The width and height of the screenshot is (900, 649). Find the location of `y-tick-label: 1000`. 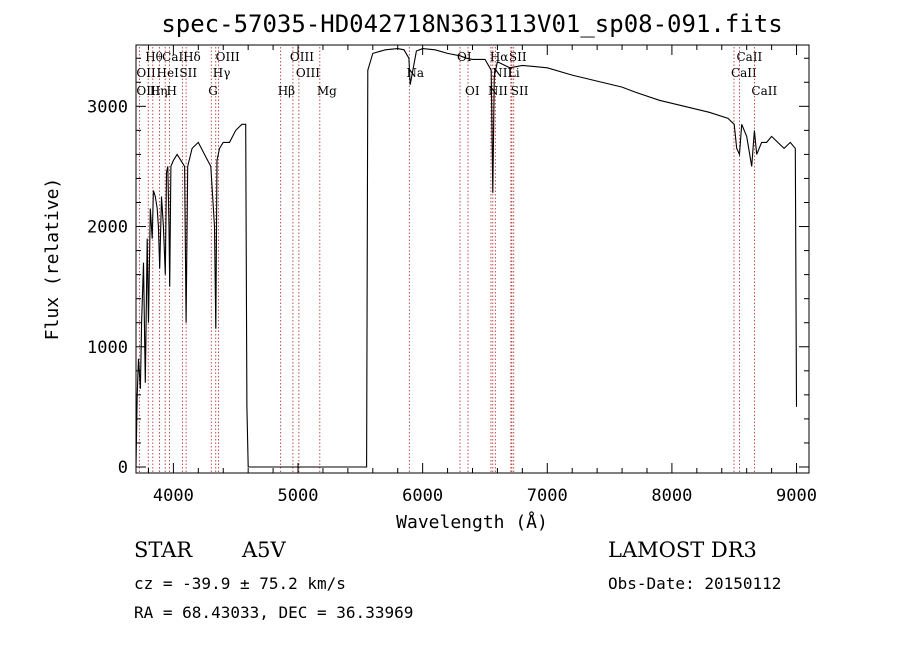

y-tick-label: 1000 is located at coordinates (107, 348).